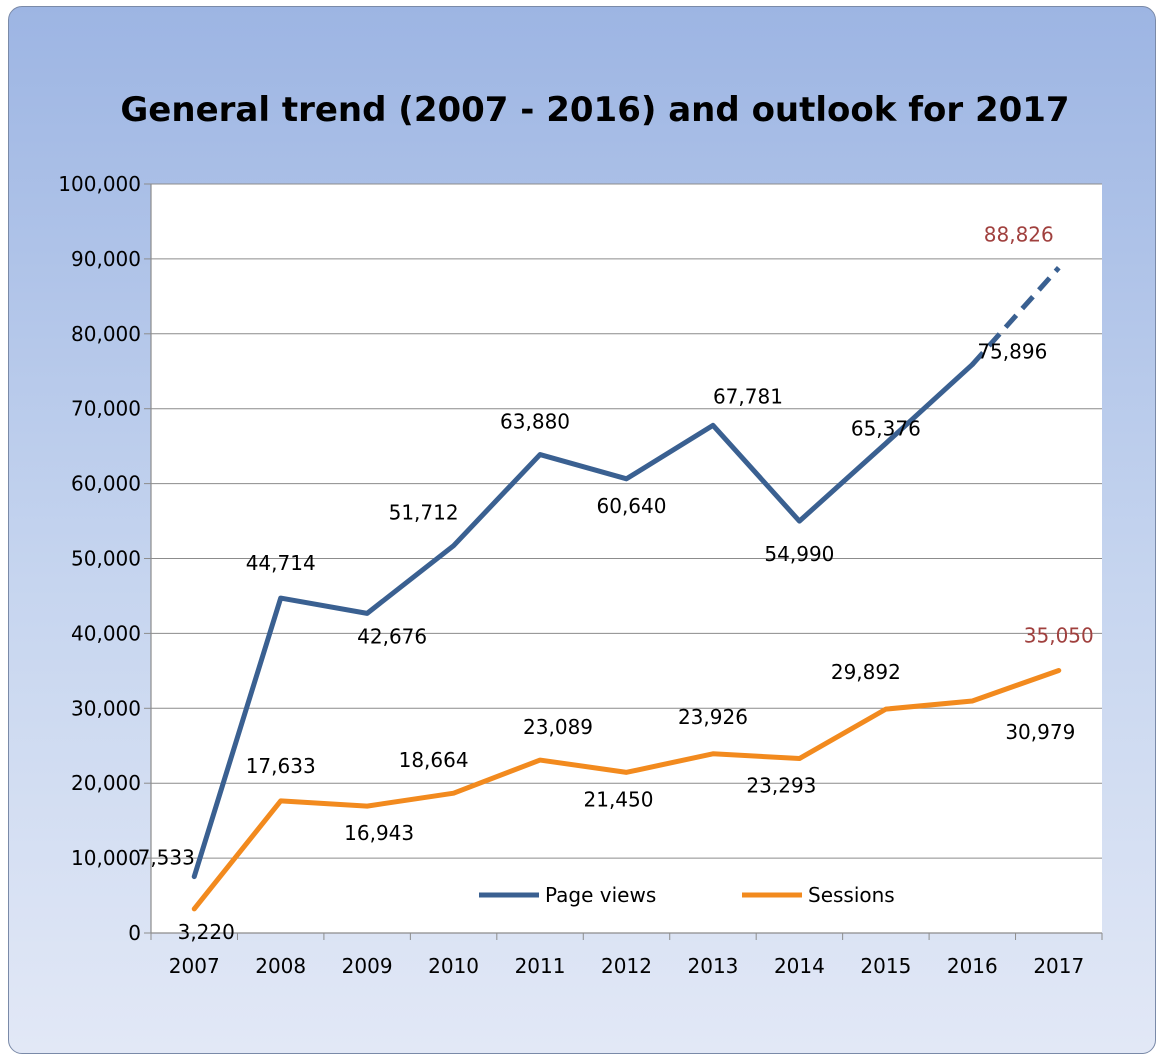 Image resolution: width=1158 pixels, height=1058 pixels. Describe the element at coordinates (99, 184) in the screenshot. I see `y-tick-label: 100,000` at that location.